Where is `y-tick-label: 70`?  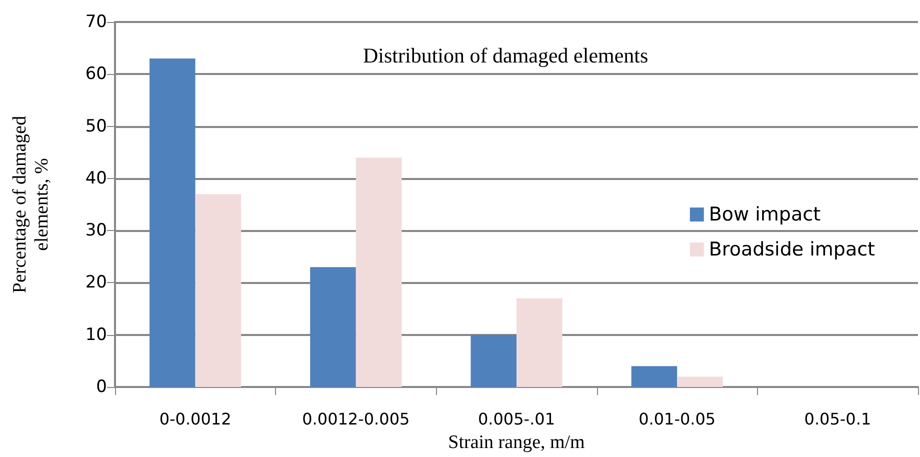
y-tick-label: 70 is located at coordinates (96, 22).